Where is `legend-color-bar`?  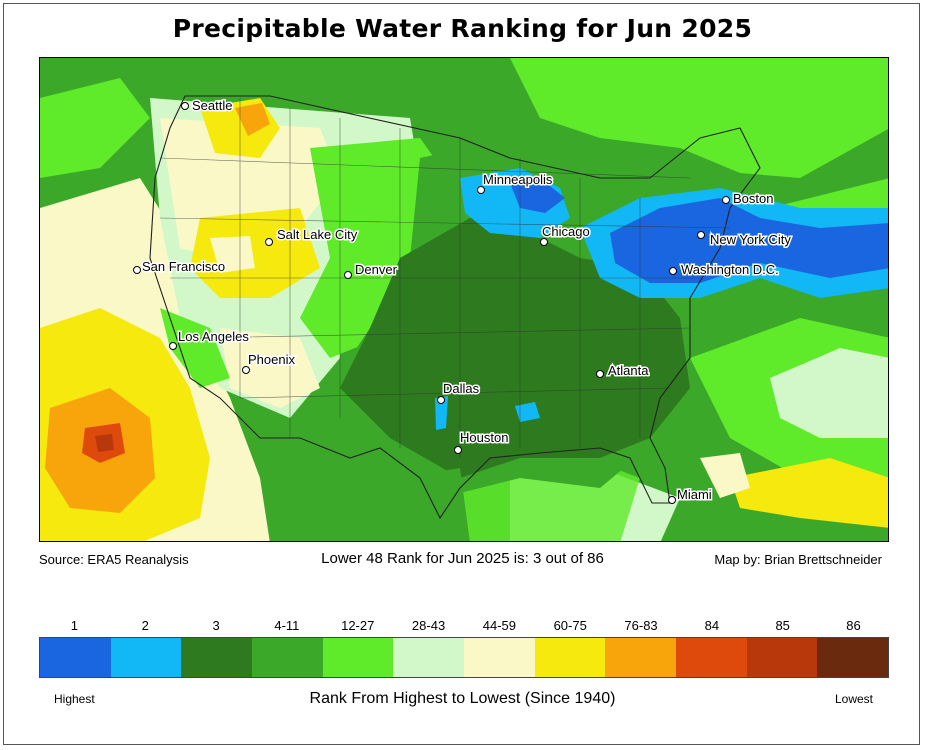 legend-color-bar is located at coordinates (464, 657).